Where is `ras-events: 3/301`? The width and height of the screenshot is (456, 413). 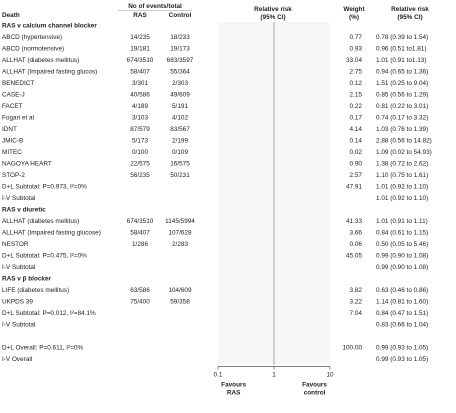
ras-events: 3/301 is located at coordinates (140, 83).